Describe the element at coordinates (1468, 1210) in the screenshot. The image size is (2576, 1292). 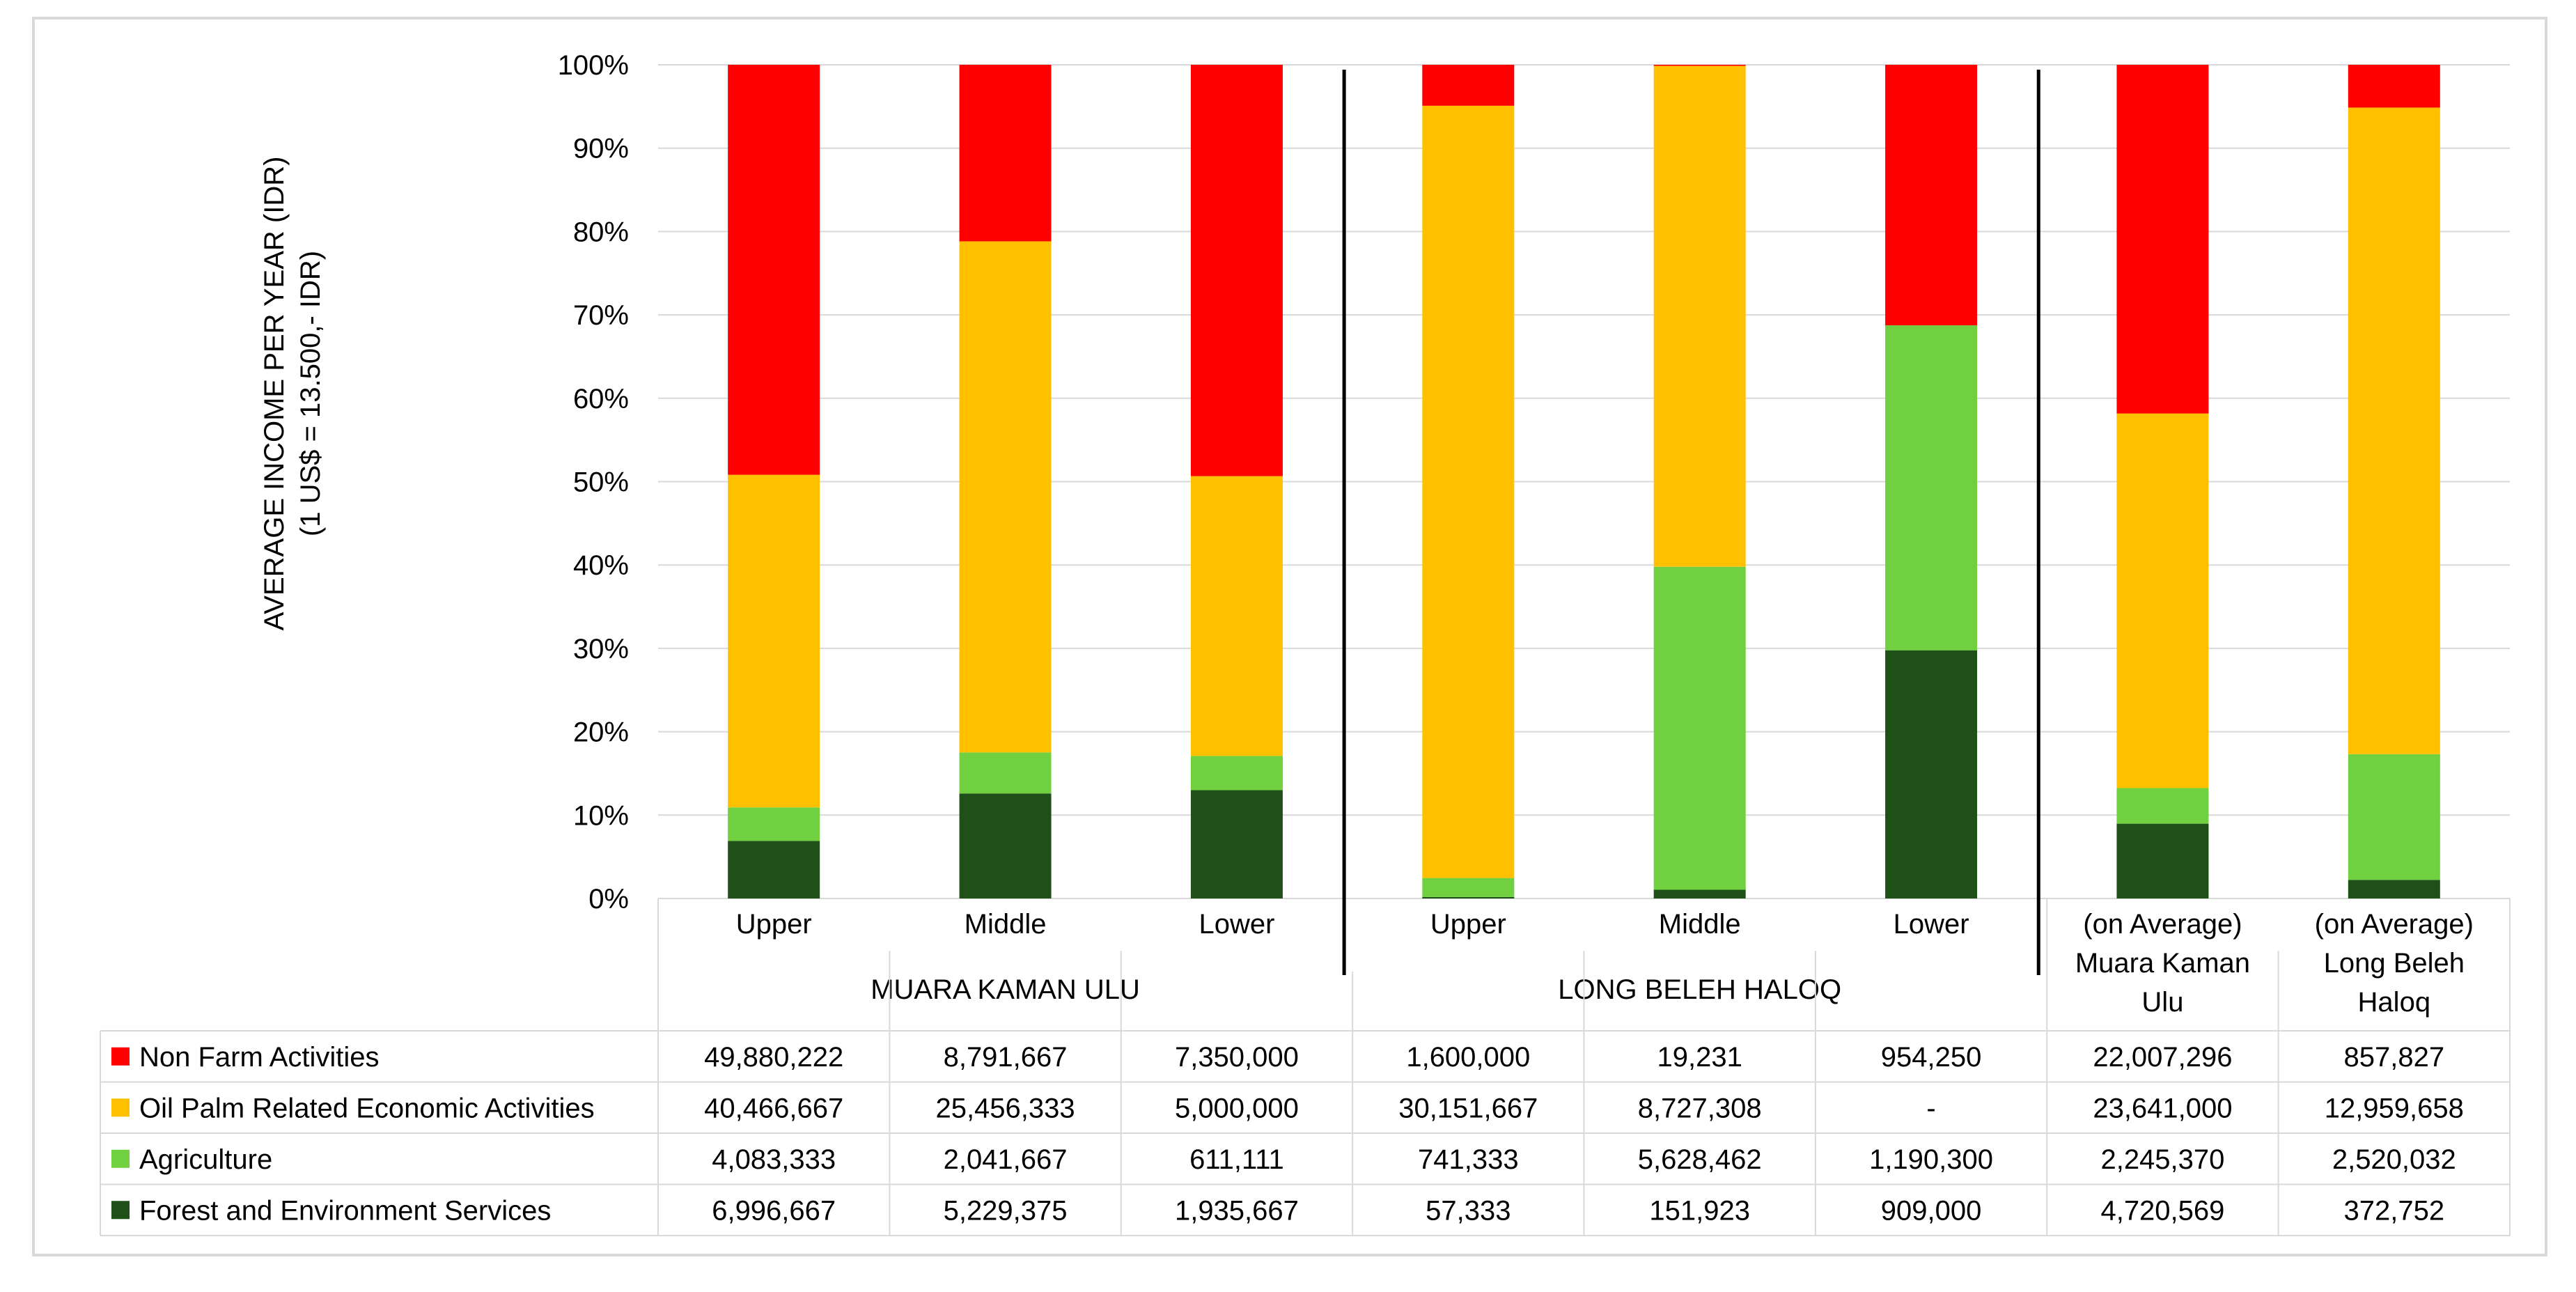
I see `table-cell-value: 57,333` at that location.